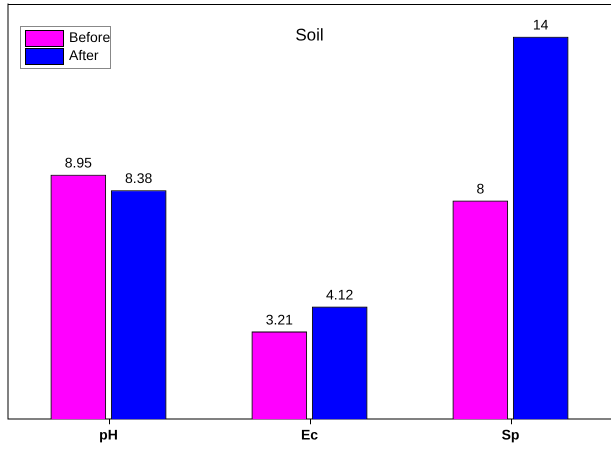  What do you see at coordinates (480, 188) in the screenshot?
I see `data-label: 8` at bounding box center [480, 188].